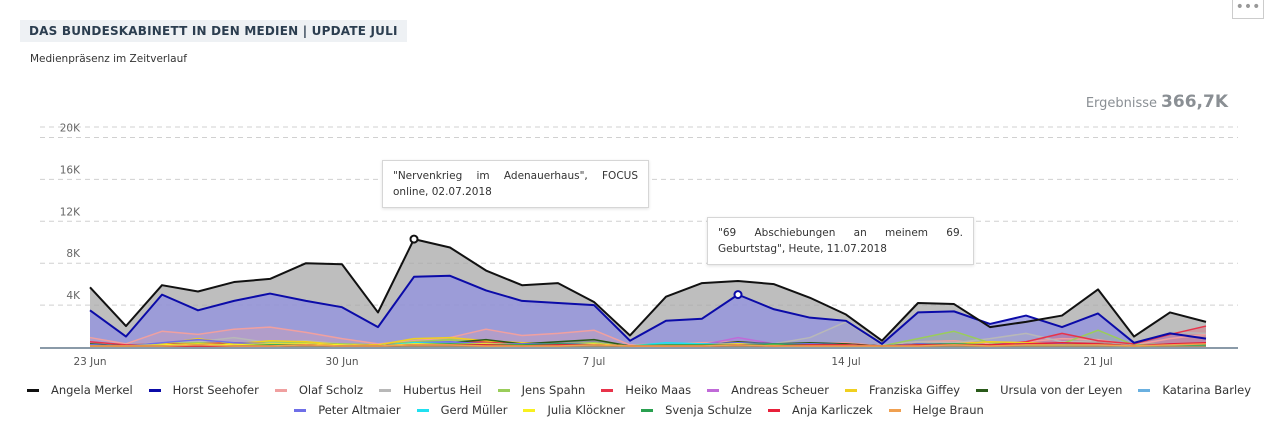 The image size is (1278, 429). I want to click on legend-item: Franziska Giffey, so click(902, 390).